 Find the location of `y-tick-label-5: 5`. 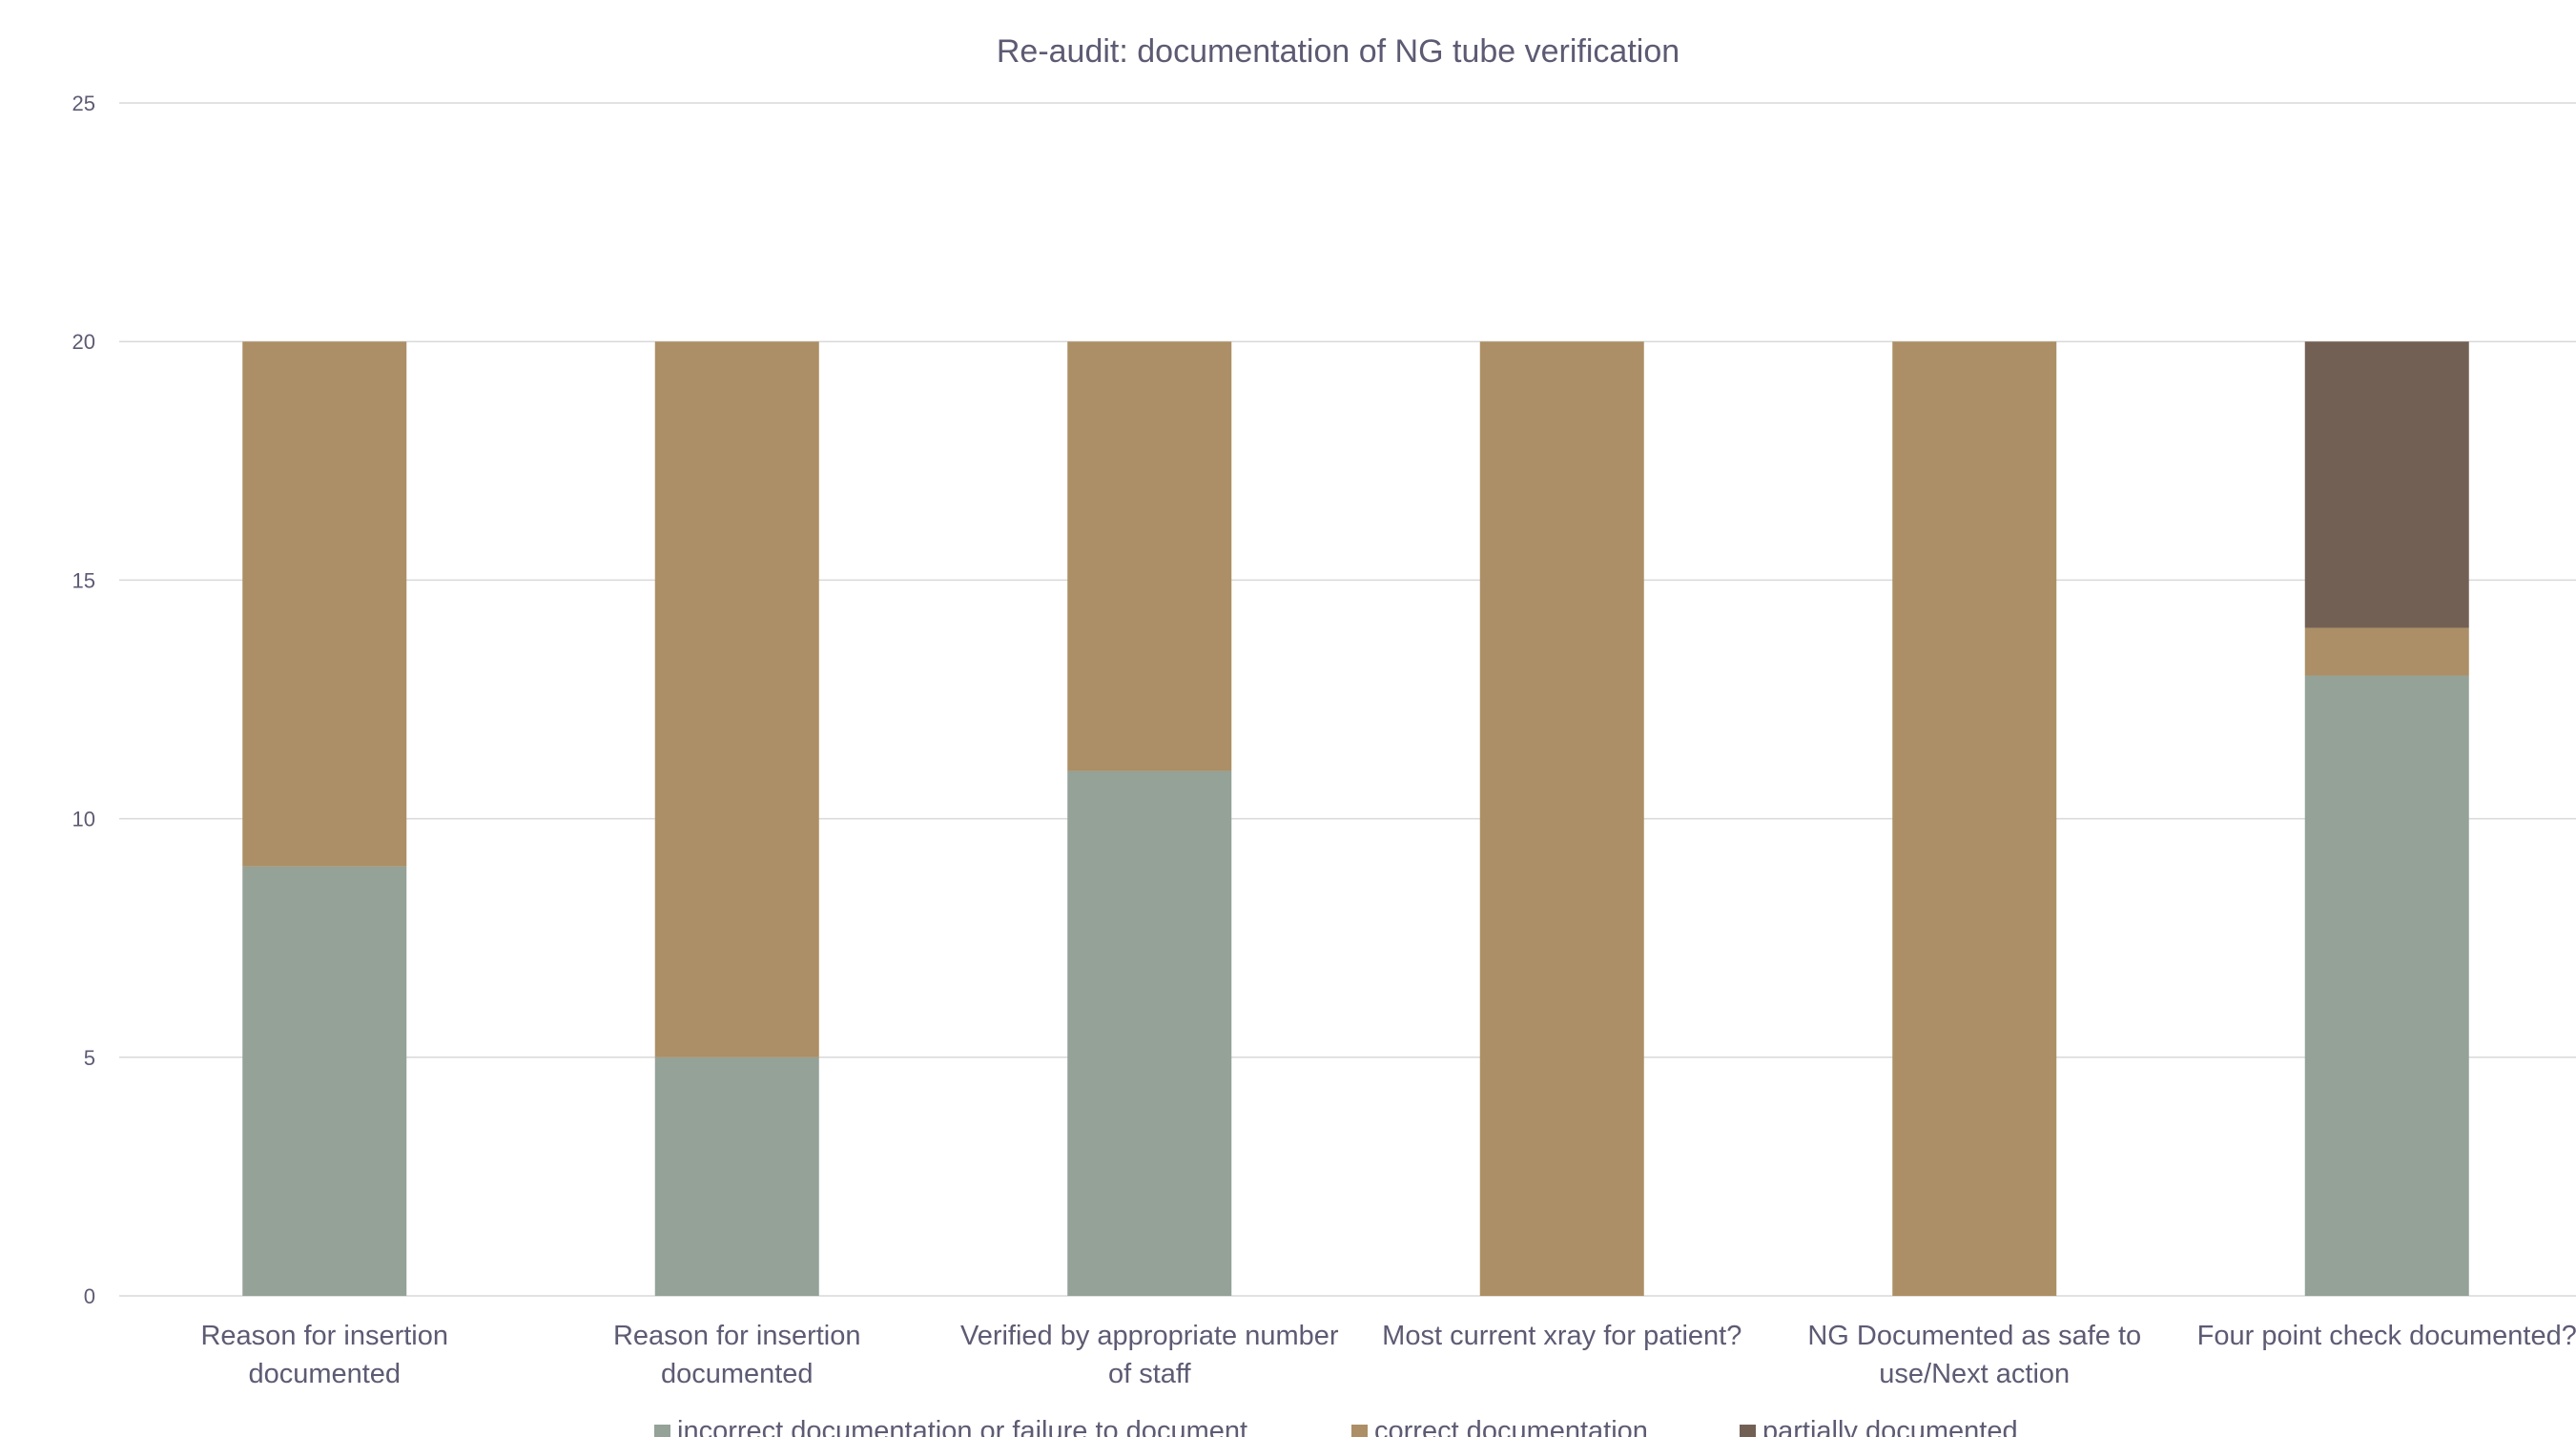

y-tick-label-5: 5 is located at coordinates (89, 1058).